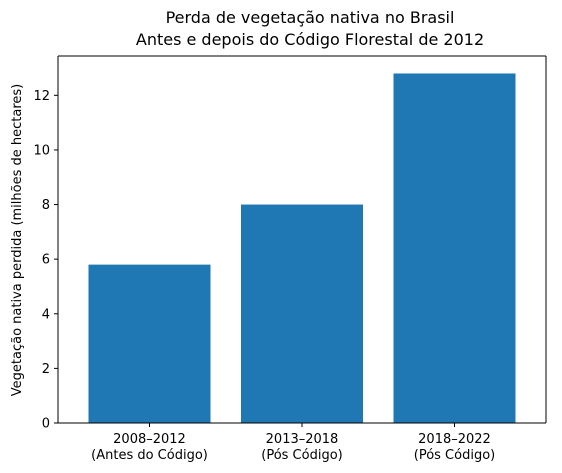  I want to click on y-tick-label-6: 6, so click(46, 260).